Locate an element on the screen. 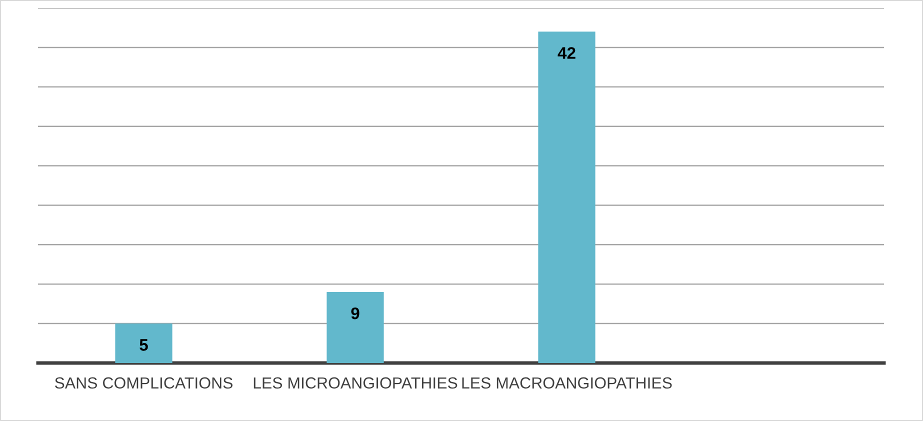 The width and height of the screenshot is (923, 421). x-tick-label: SANS COMPLICATIONS is located at coordinates (143, 383).